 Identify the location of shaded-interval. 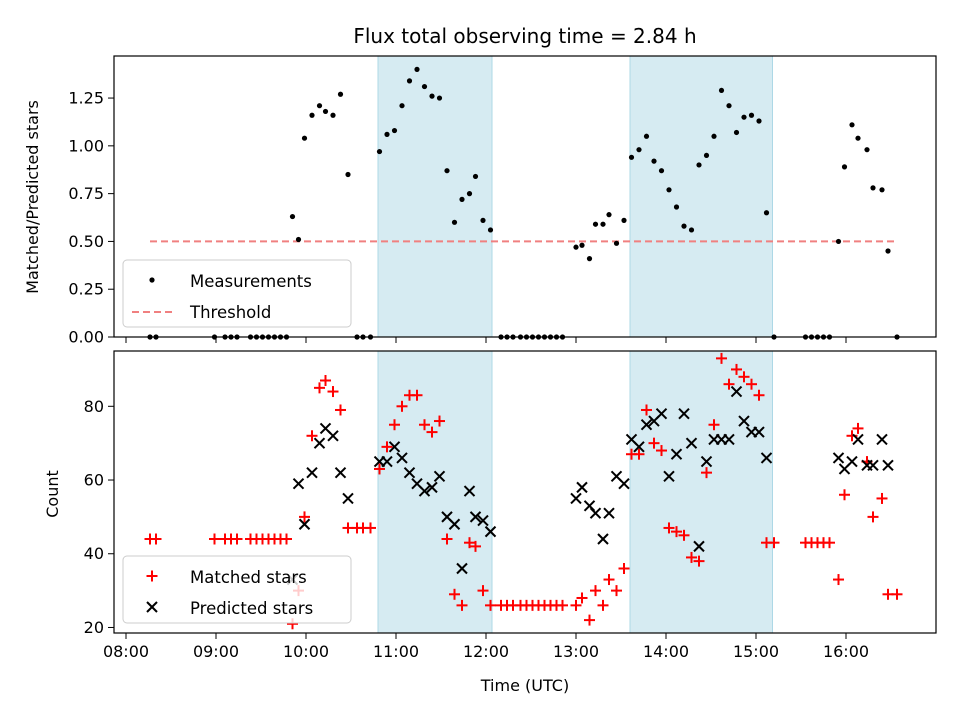
(701, 492).